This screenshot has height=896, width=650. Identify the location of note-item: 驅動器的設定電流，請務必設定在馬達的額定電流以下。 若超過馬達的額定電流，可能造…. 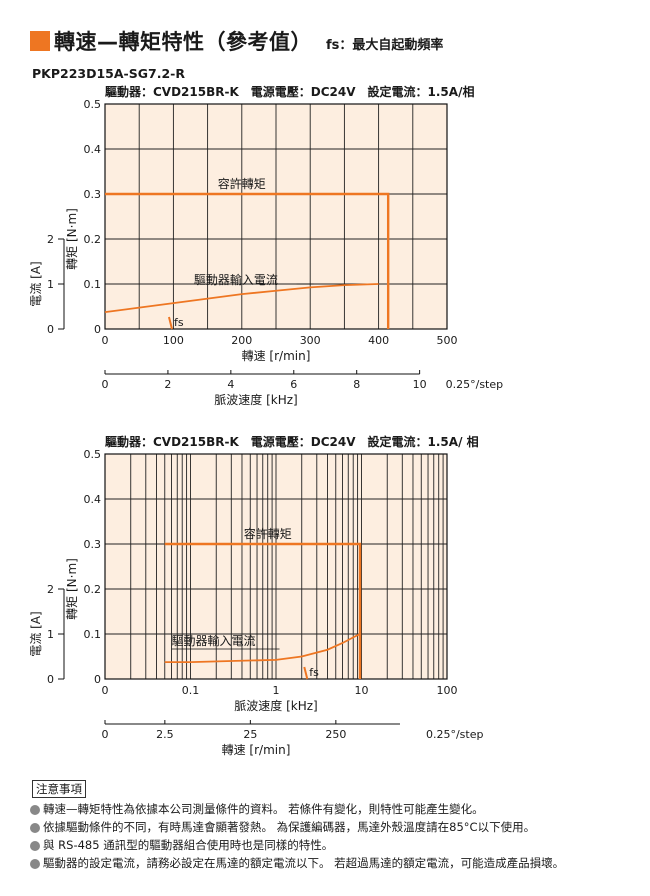
(335, 863).